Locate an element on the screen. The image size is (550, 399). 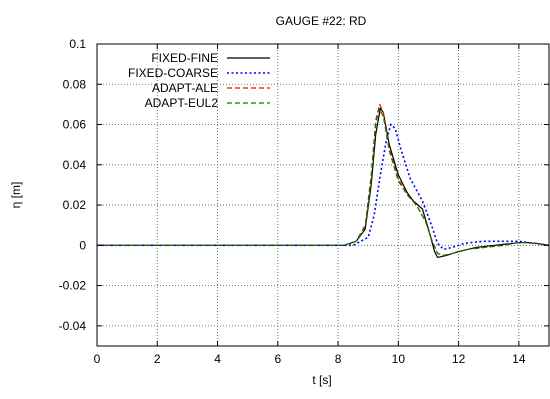
x-tick-label: 14 is located at coordinates (519, 359).